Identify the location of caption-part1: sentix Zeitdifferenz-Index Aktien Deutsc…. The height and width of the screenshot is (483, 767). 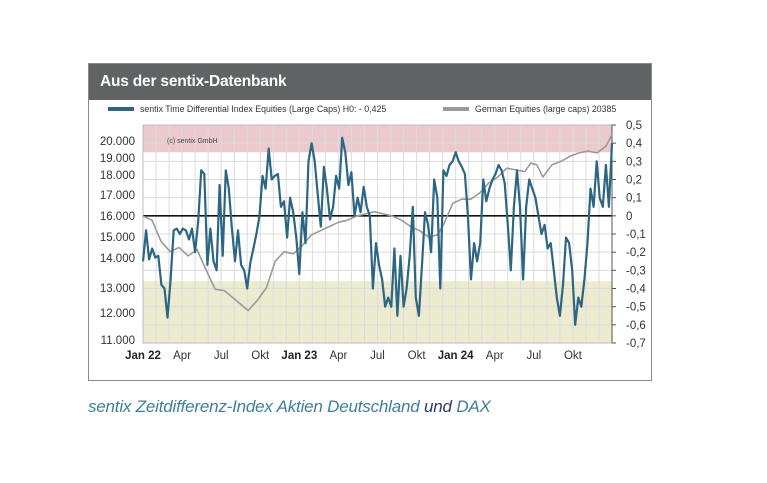
(254, 406).